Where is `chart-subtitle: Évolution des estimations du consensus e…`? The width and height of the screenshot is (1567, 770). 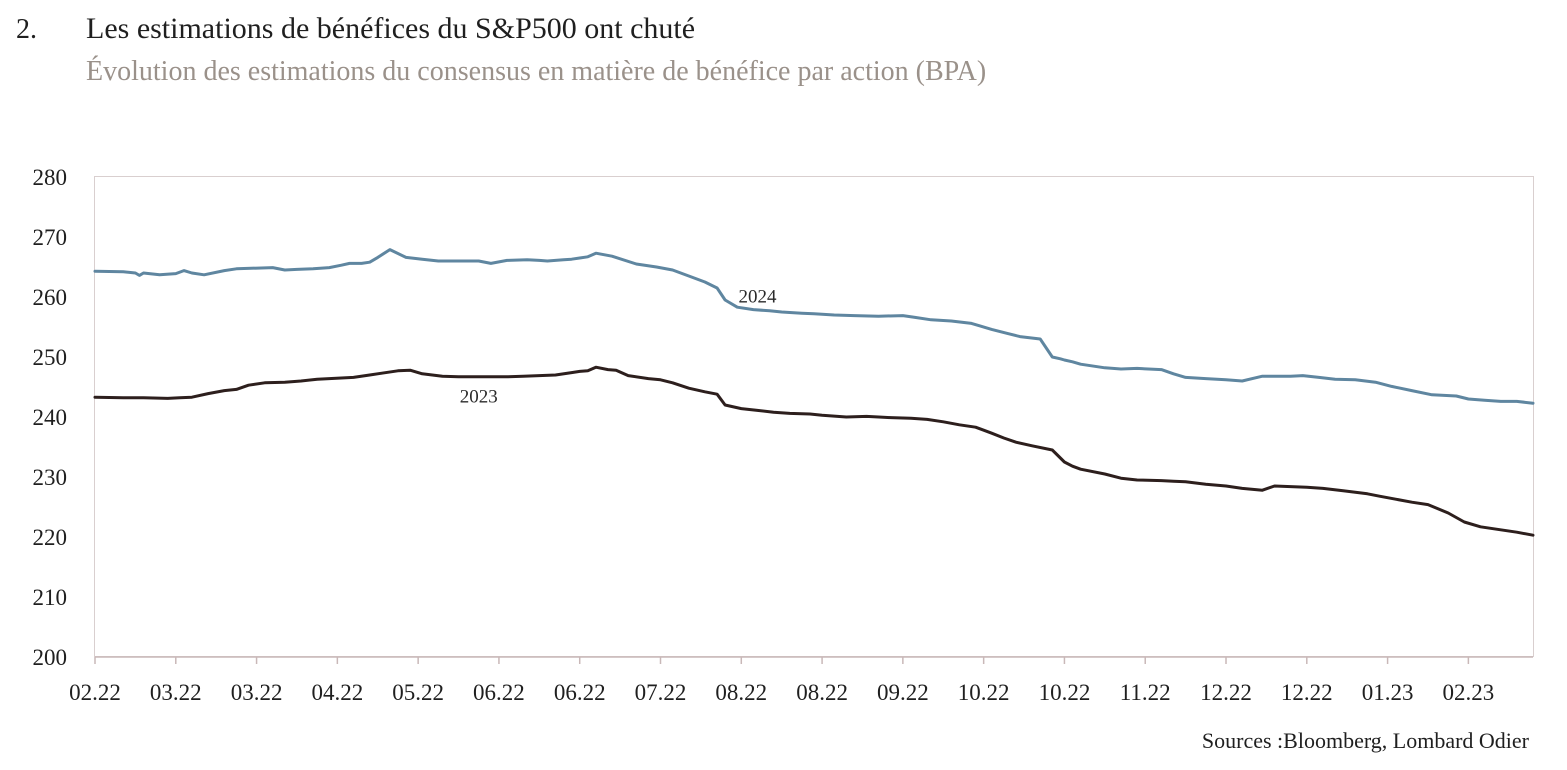
chart-subtitle: Évolution des estimations du consensus e… is located at coordinates (536, 71).